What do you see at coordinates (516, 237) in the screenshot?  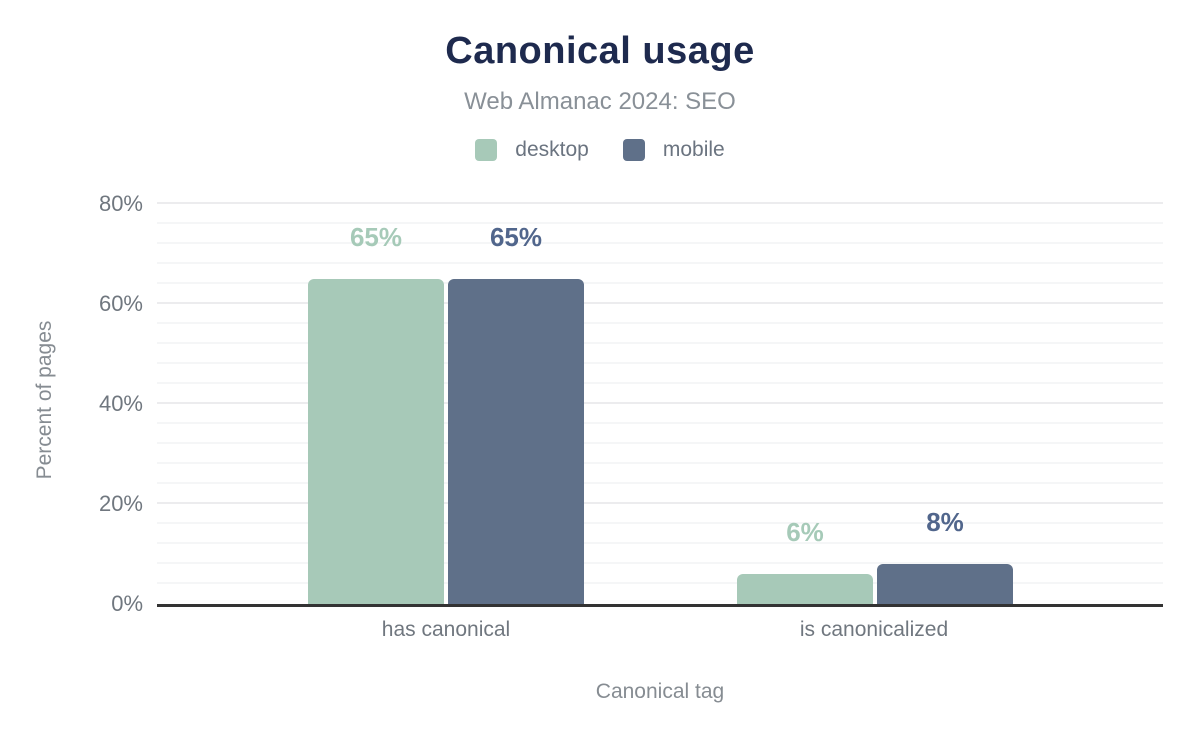 I see `bar-value-label-mobile-has-canonical: 65%` at bounding box center [516, 237].